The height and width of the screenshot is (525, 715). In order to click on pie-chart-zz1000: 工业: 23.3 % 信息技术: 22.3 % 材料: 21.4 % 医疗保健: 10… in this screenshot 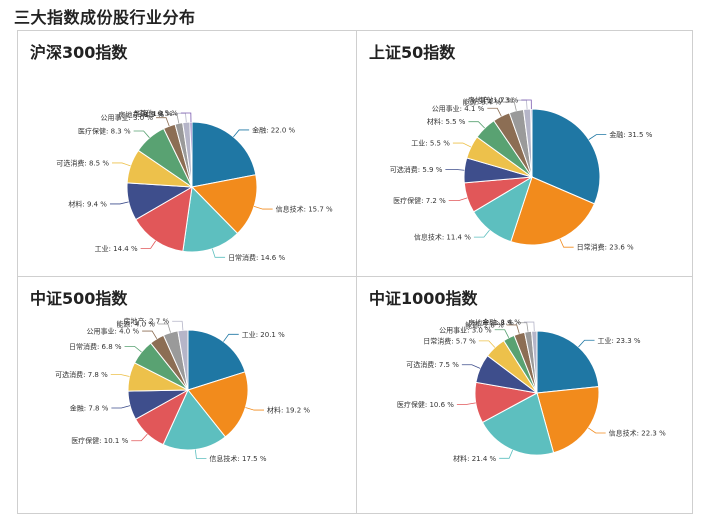, I will do `click(531, 390)`.